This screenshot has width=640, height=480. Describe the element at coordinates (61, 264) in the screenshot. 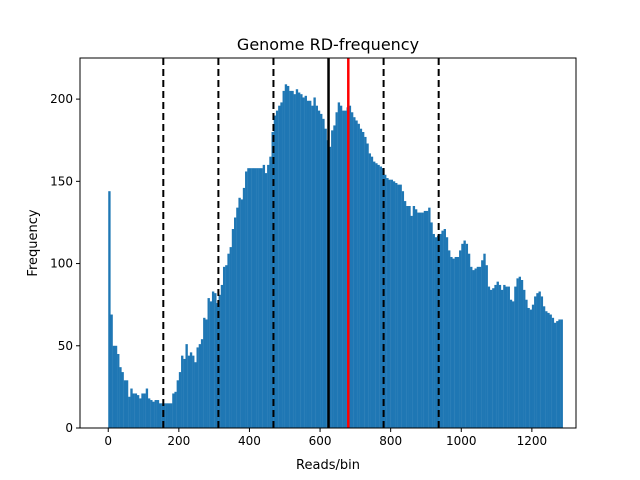

I see `y-tick-label: 100` at that location.